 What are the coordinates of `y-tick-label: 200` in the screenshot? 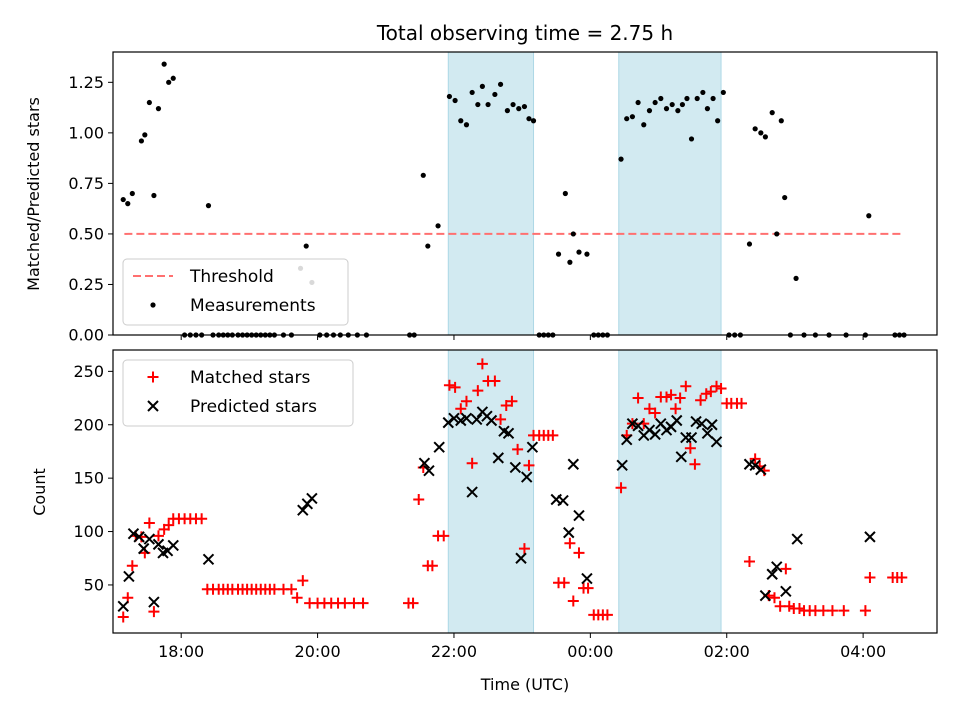 It's located at (88, 424).